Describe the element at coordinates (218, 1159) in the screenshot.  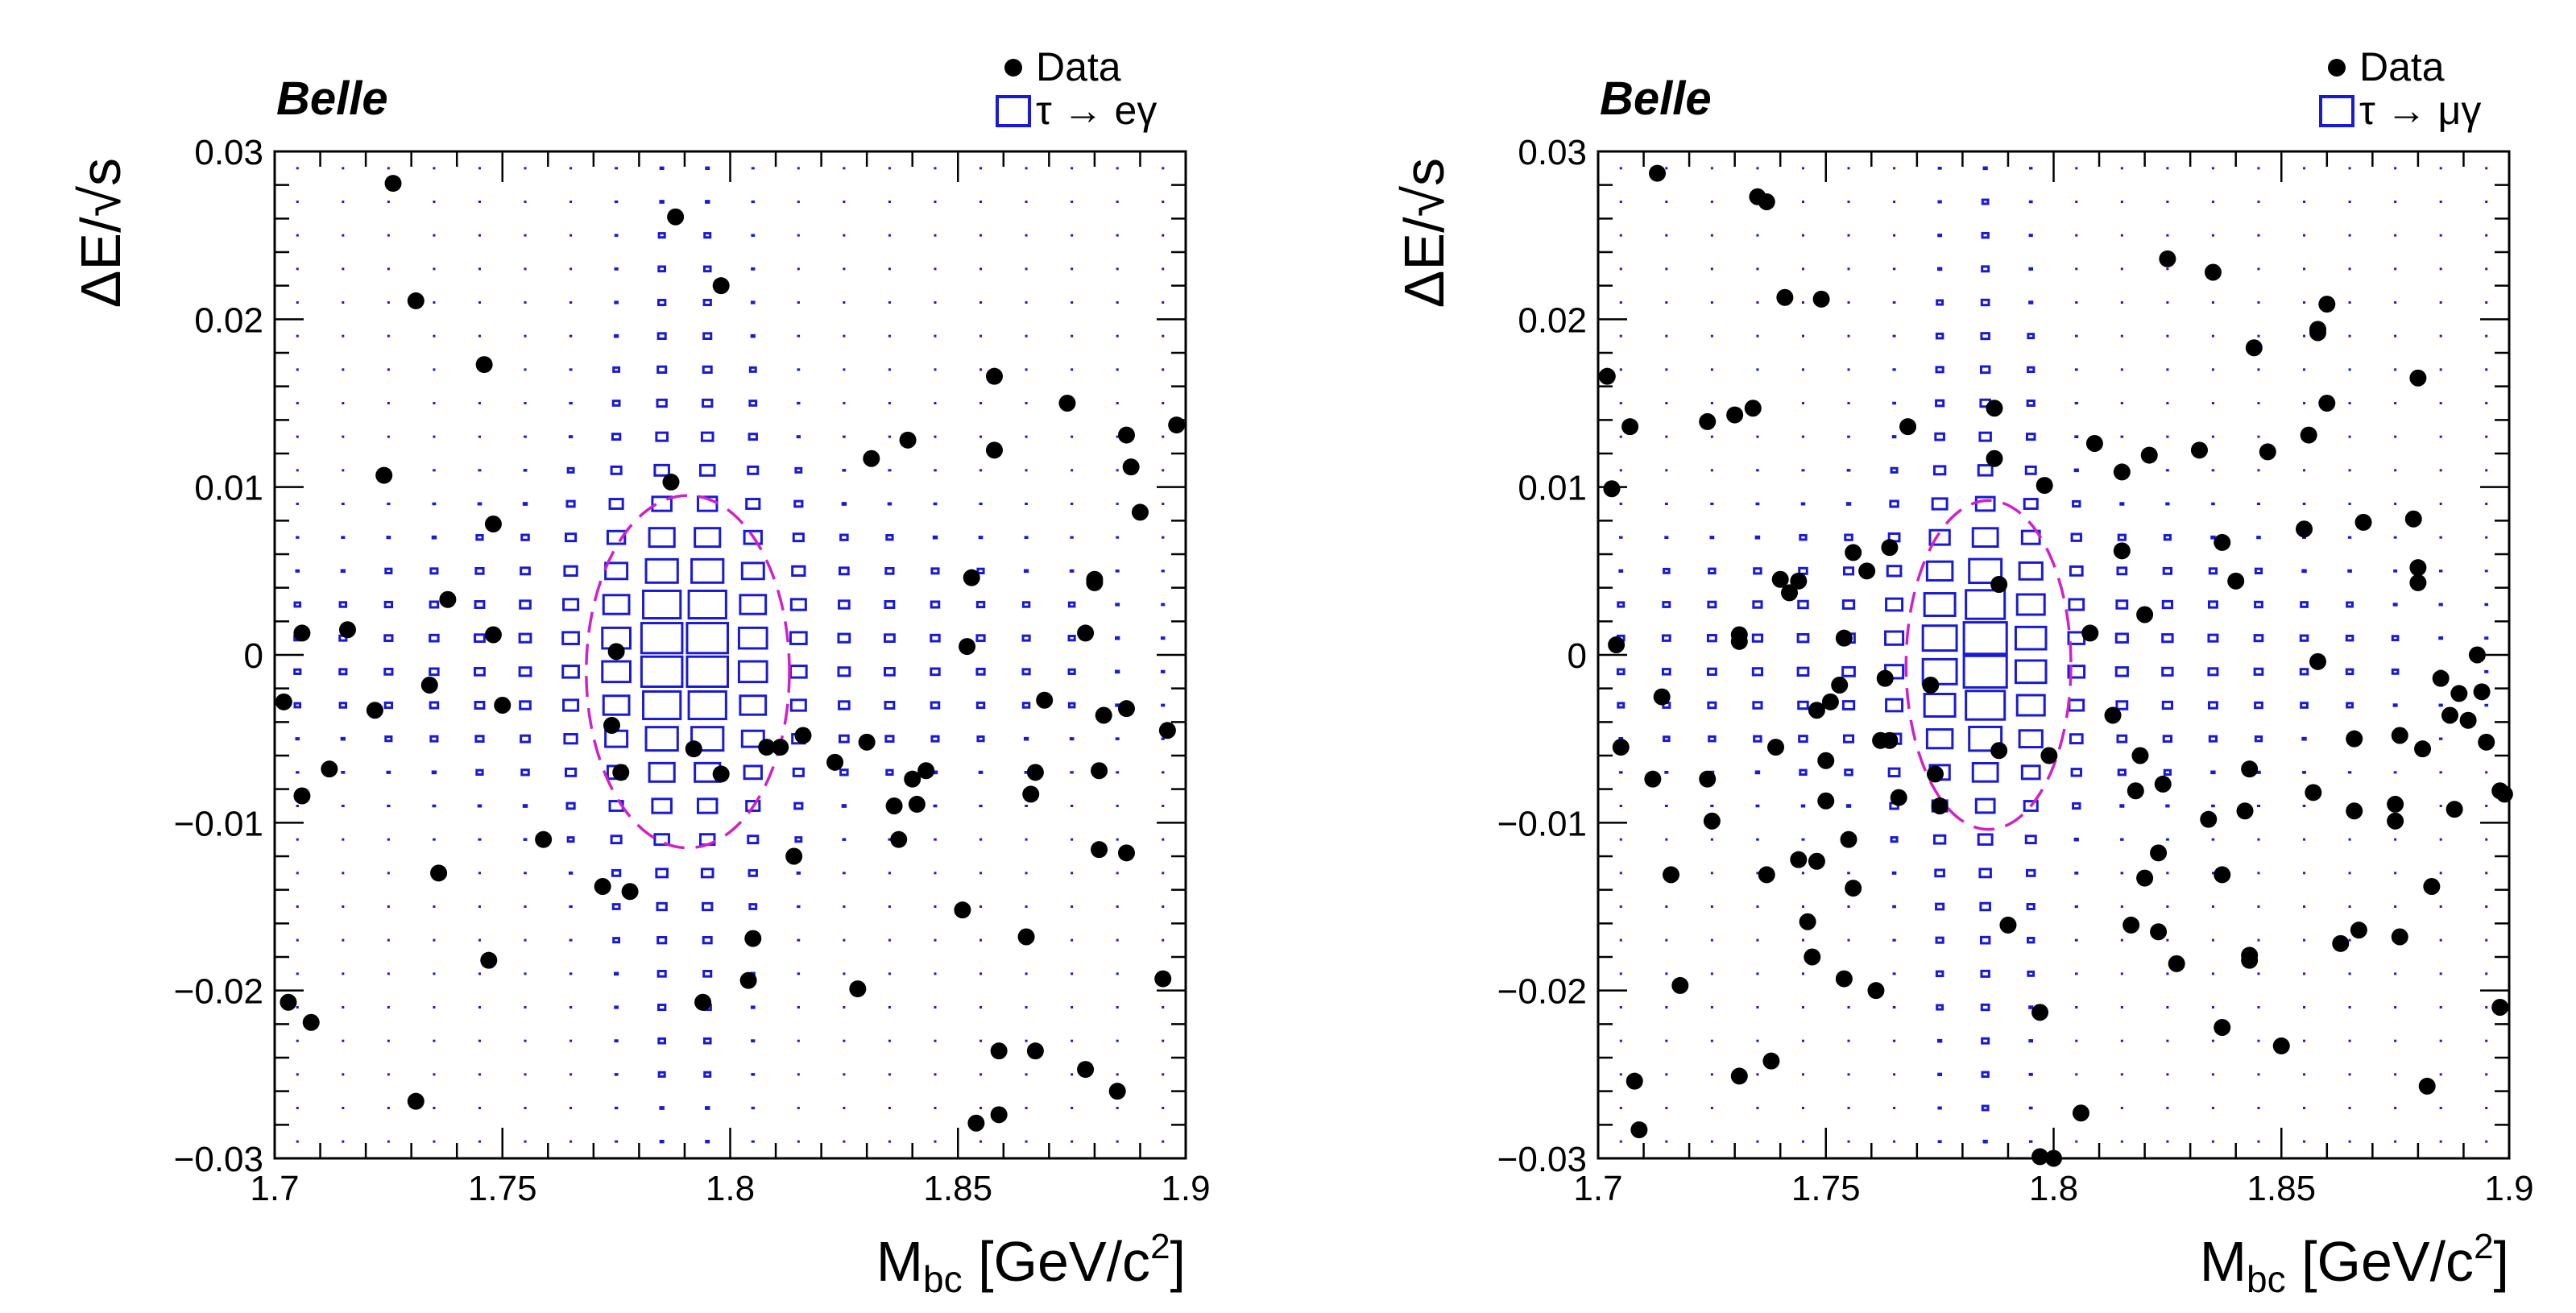
I see `y-tick-label: −0.03` at that location.